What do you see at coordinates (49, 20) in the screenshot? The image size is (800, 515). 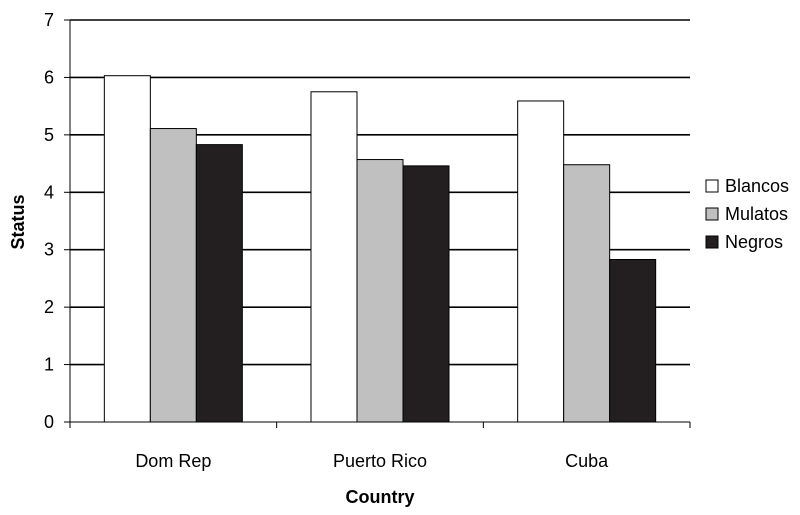 I see `y-tick-label: 7` at bounding box center [49, 20].